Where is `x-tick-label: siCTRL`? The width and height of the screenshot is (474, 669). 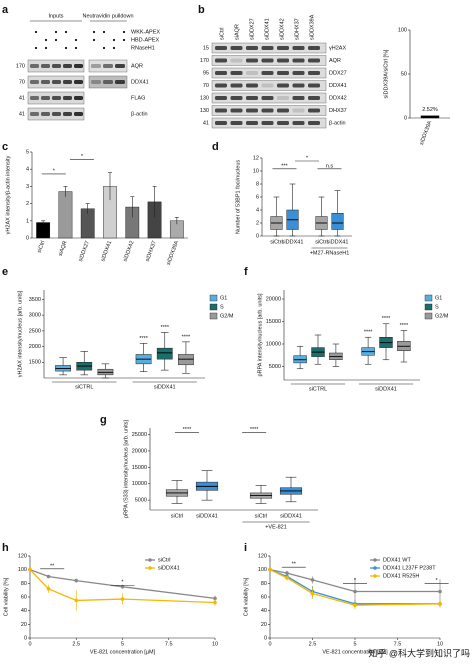 x-tick-label: siCTRL is located at coordinates (318, 389).